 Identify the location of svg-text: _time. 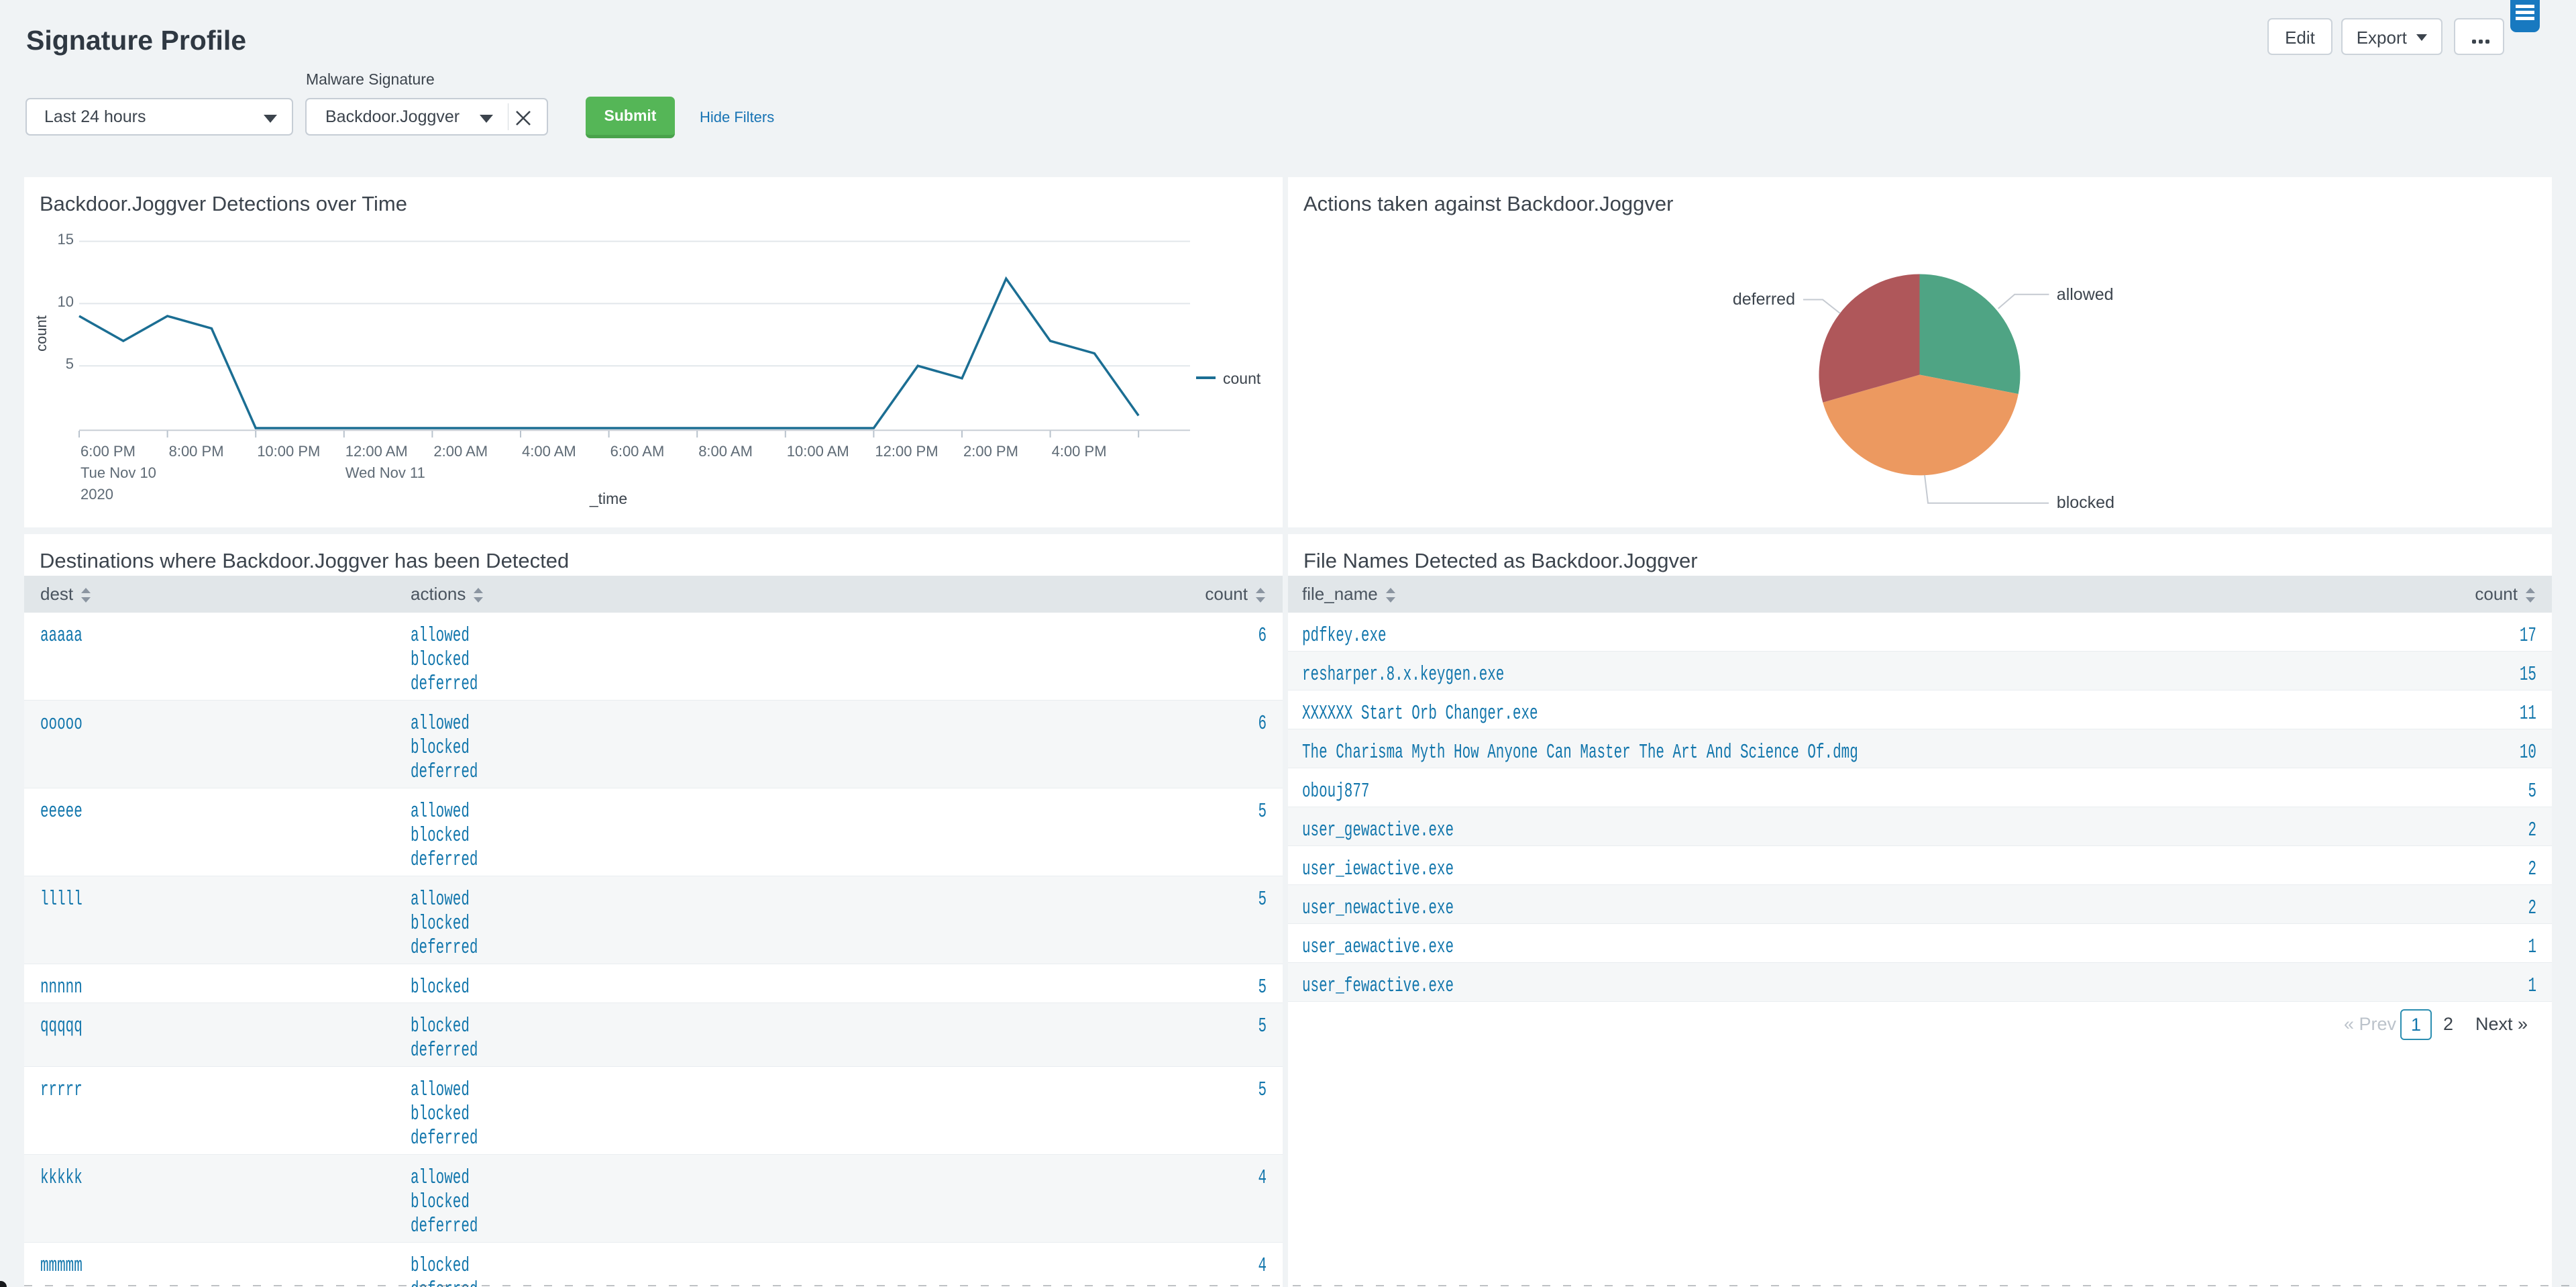
(608, 499).